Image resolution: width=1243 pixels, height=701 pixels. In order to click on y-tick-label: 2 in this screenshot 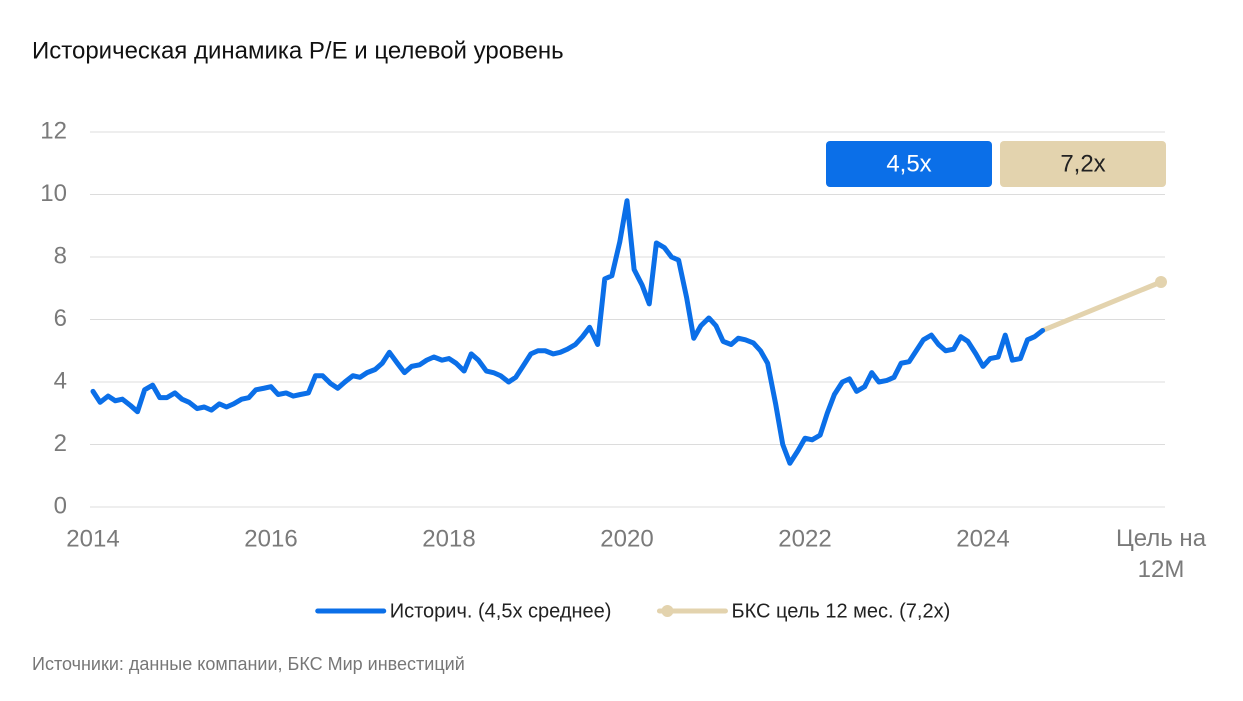, I will do `click(60, 443)`.